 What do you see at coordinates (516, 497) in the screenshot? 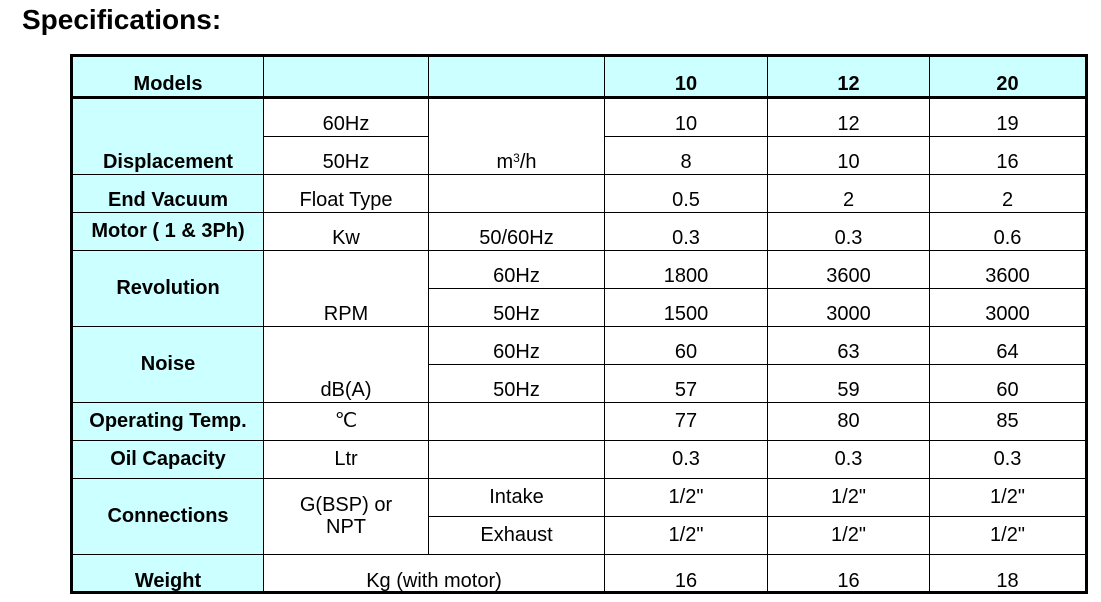
I see `condition: Intake` at bounding box center [516, 497].